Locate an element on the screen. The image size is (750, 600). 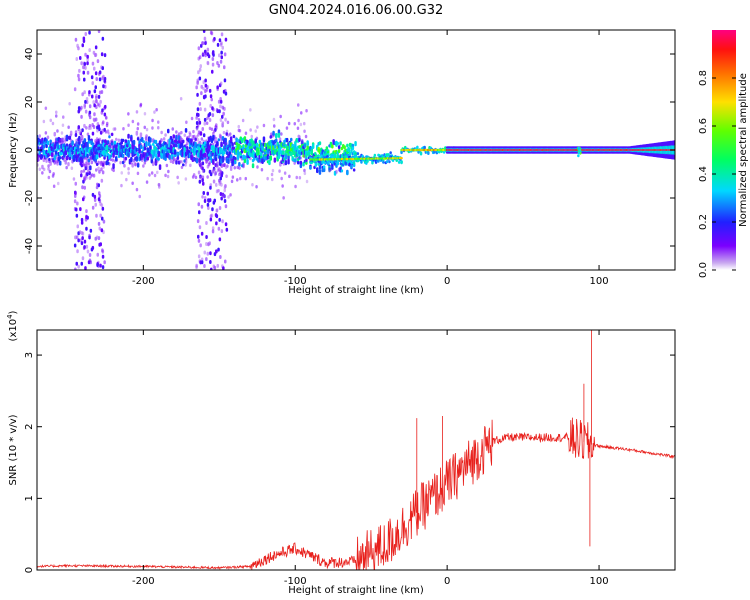
colorbar-gradient is located at coordinates (724, 150).